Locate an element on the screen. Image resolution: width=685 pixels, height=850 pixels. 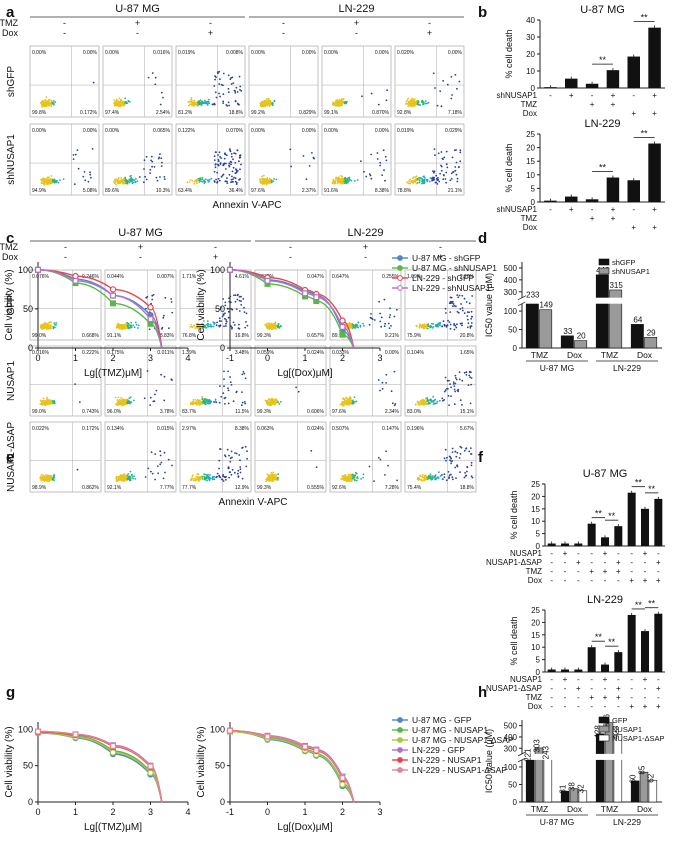
h-ytick-label: 50 is located at coordinates (512, 784).